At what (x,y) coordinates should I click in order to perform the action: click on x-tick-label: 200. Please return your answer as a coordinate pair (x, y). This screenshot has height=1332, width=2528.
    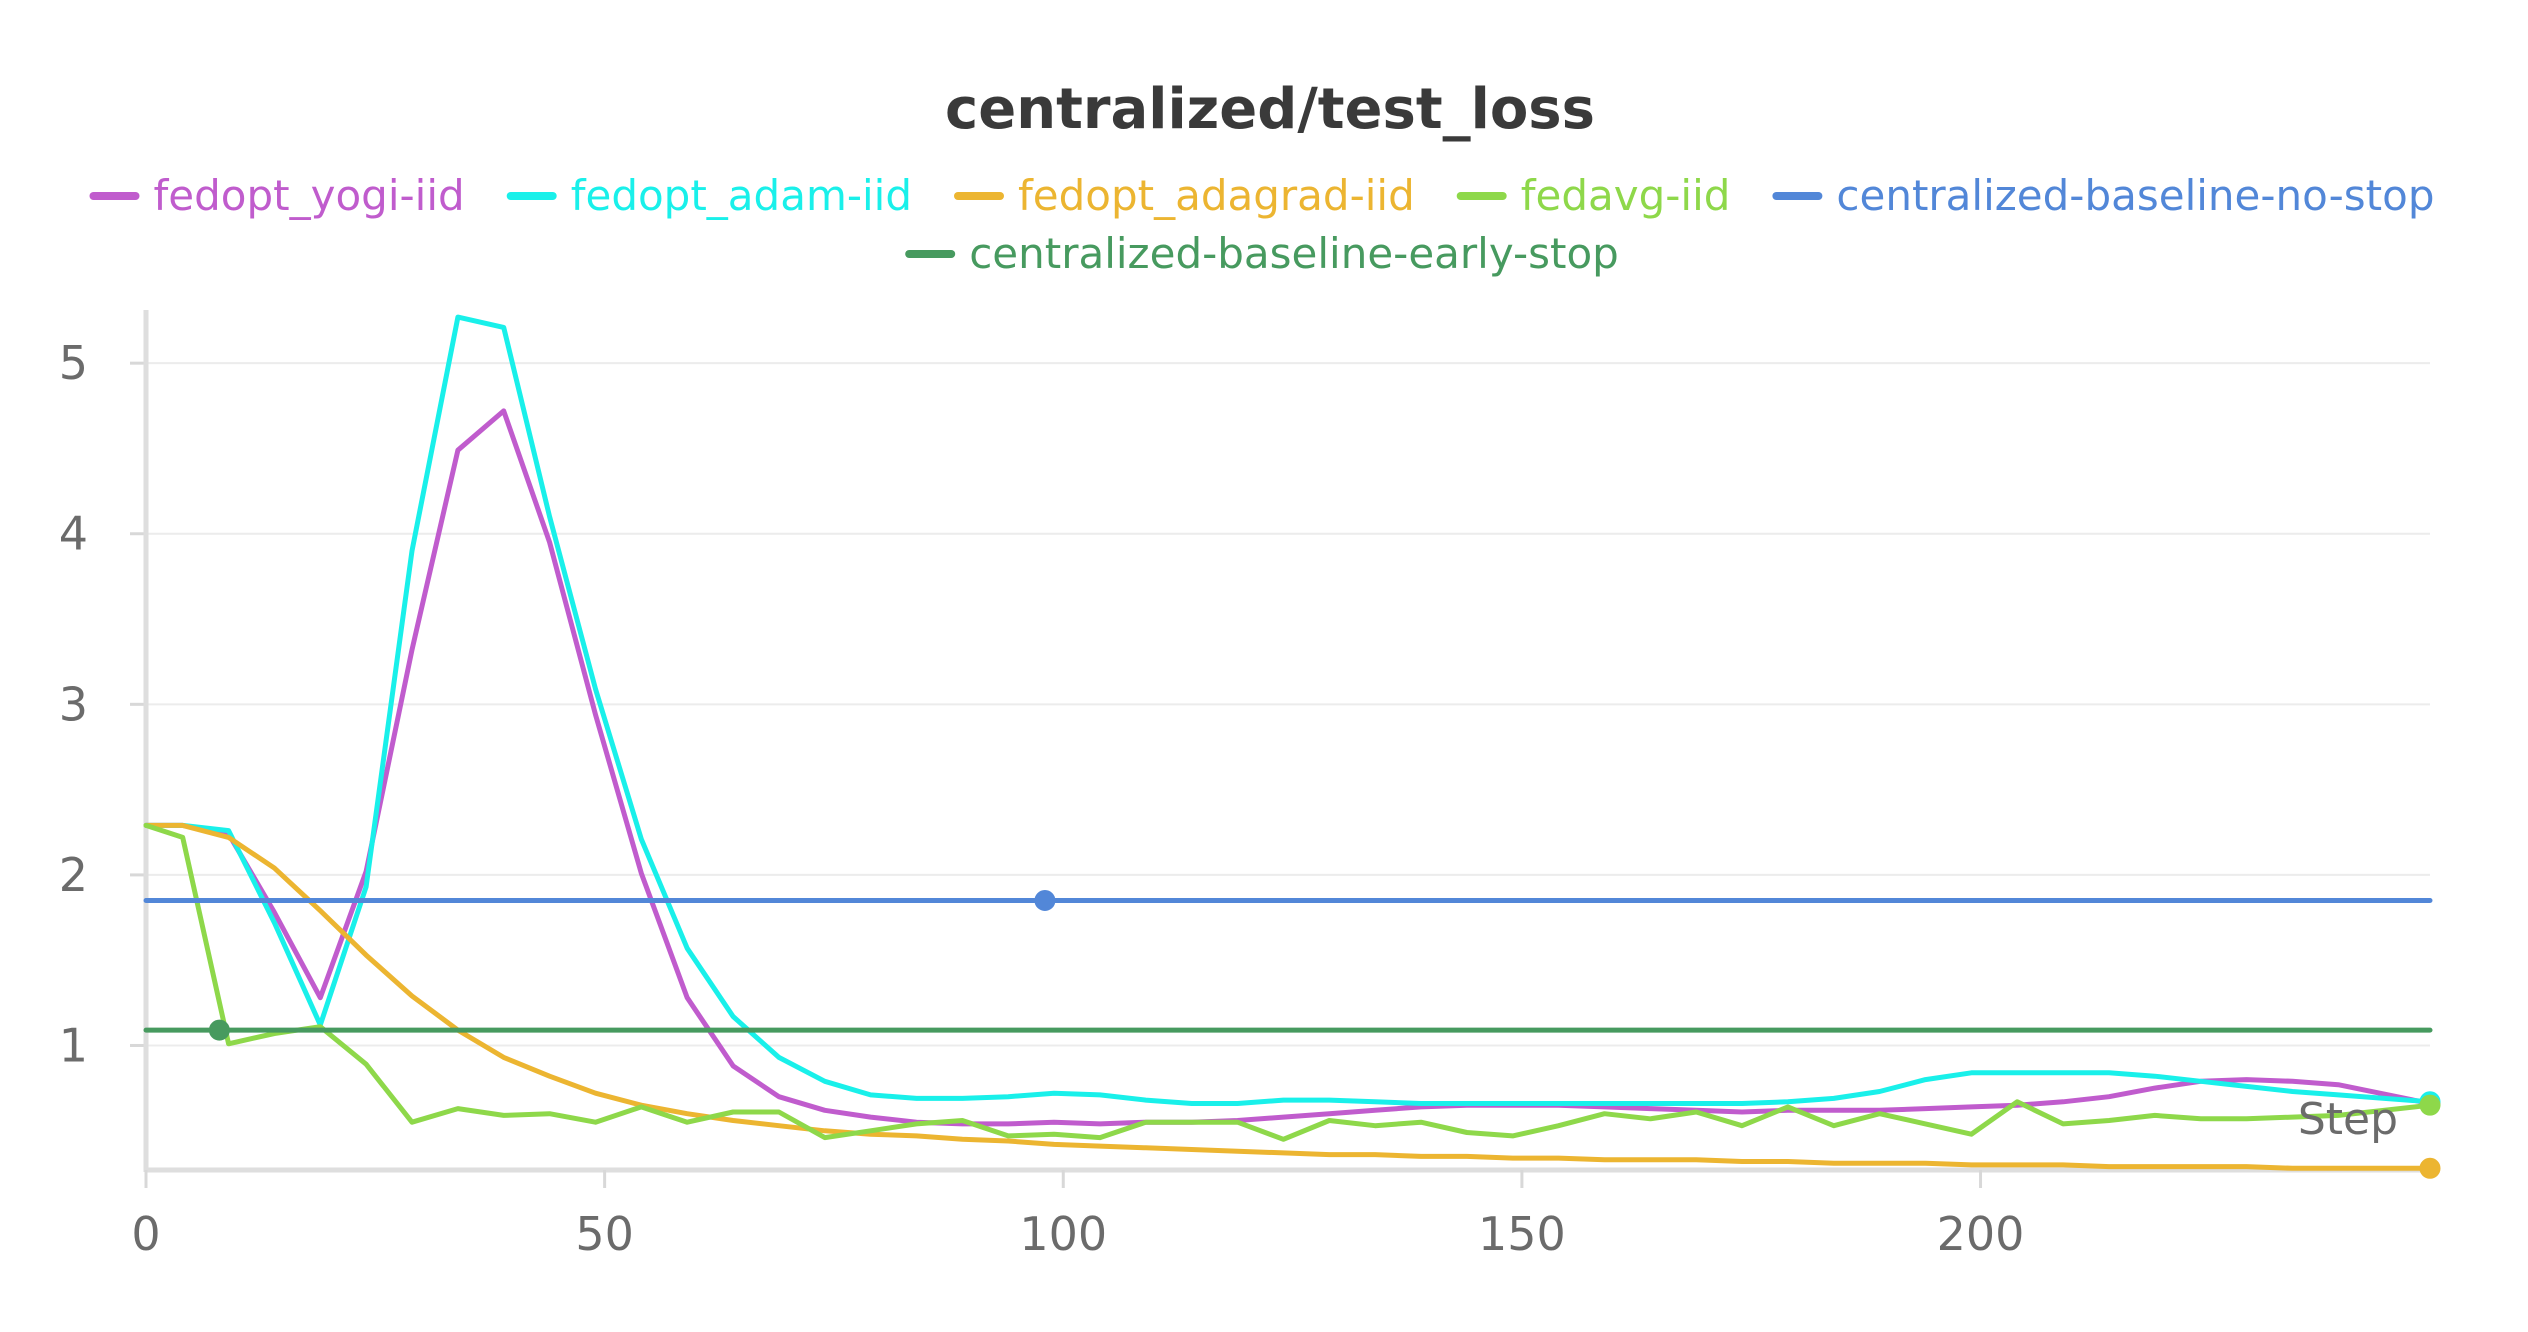
    Looking at the image, I should click on (1981, 1234).